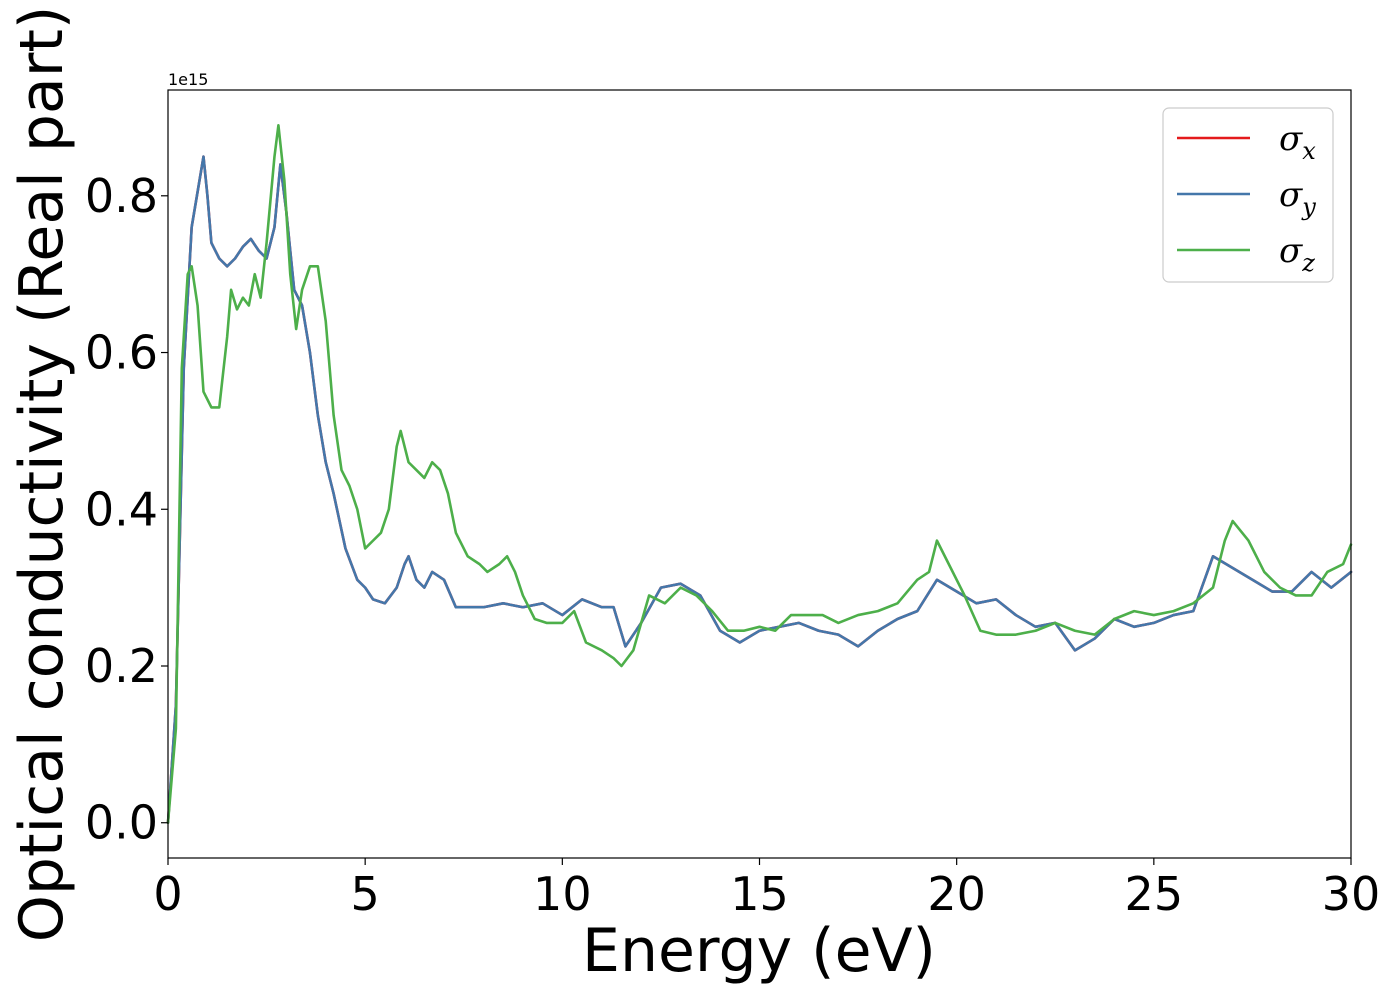 Image resolution: width=1400 pixels, height=1000 pixels. I want to click on x-tick-label: 5, so click(365, 894).